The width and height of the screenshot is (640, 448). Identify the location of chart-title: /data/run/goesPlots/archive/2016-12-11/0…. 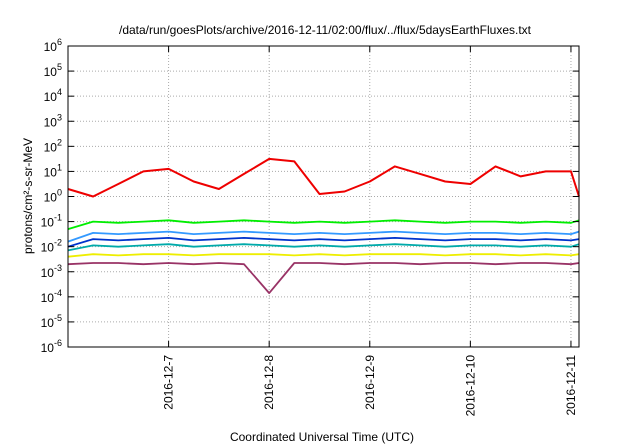
(325, 30).